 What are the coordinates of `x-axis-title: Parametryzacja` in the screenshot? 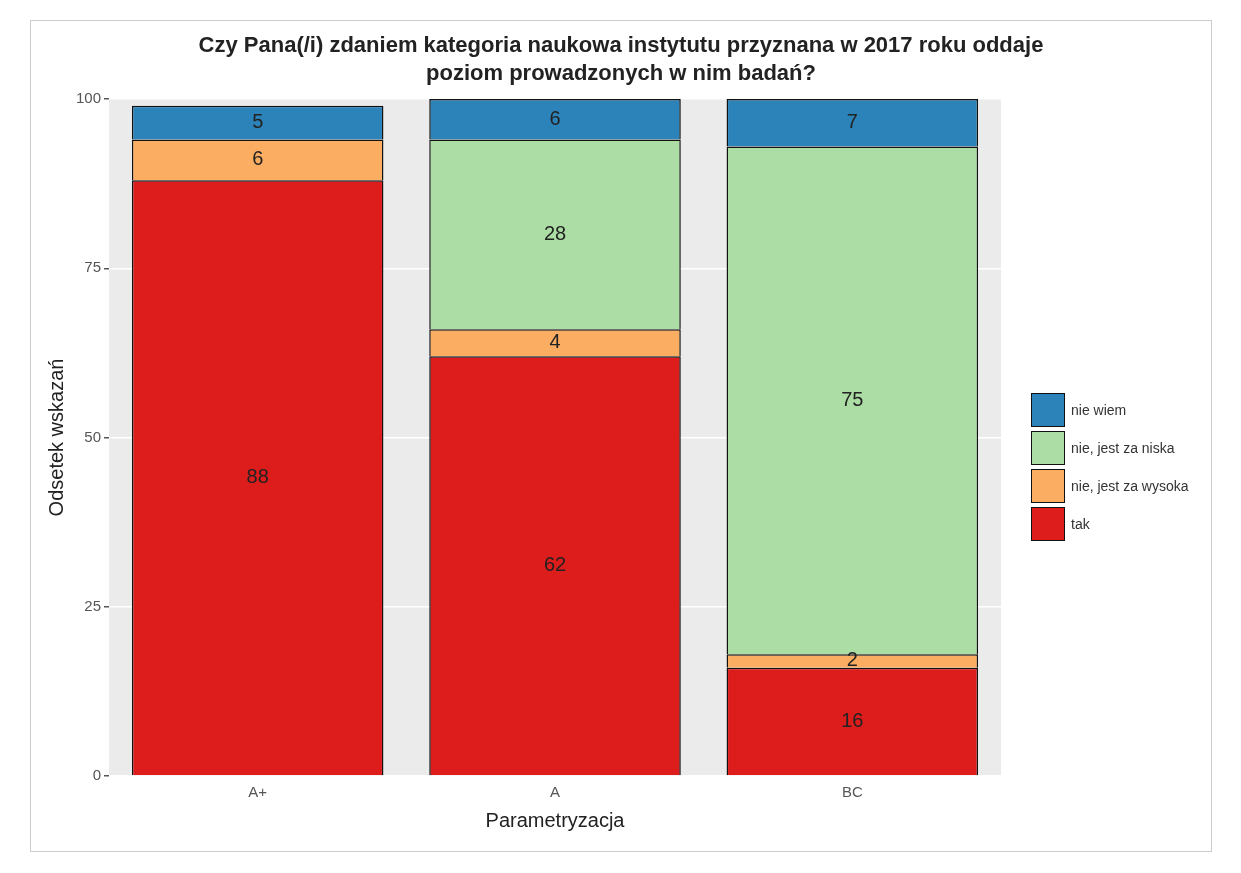 It's located at (555, 819).